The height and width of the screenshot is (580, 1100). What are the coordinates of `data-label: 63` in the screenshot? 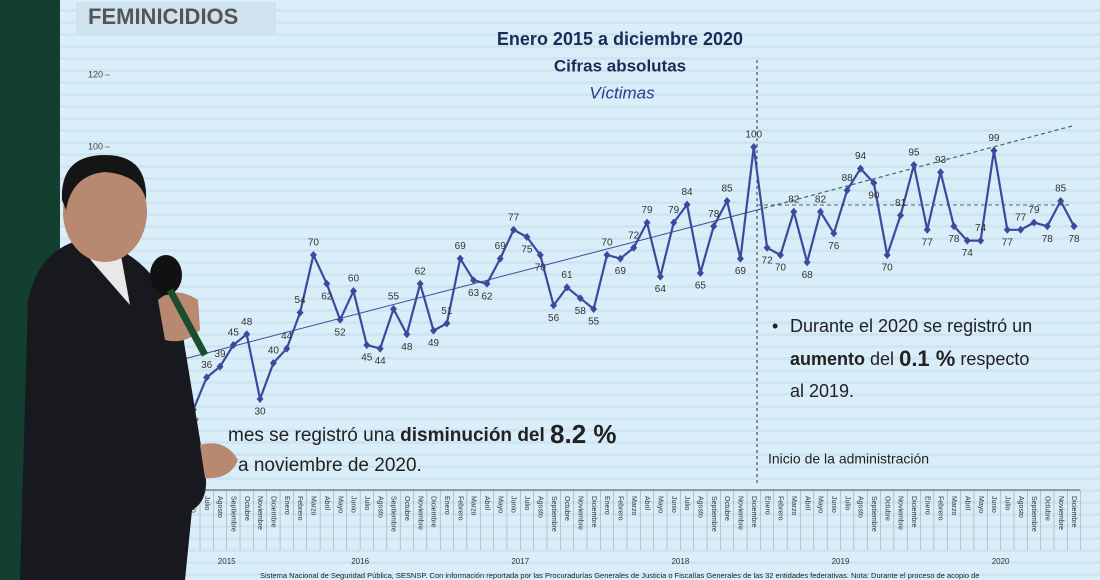 It's located at (474, 293).